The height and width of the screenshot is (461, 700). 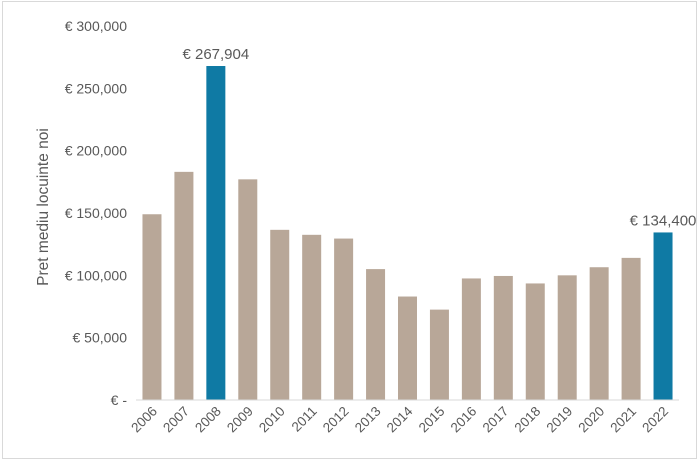 I want to click on y-tick-label: € 150,000, so click(x=96, y=213).